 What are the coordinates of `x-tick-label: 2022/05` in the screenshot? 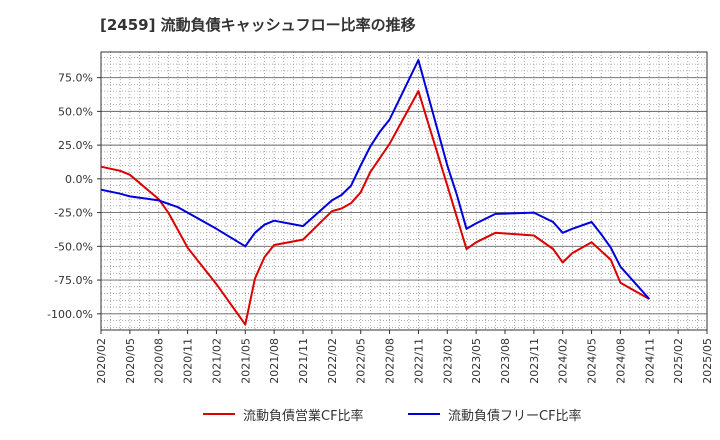 It's located at (361, 361).